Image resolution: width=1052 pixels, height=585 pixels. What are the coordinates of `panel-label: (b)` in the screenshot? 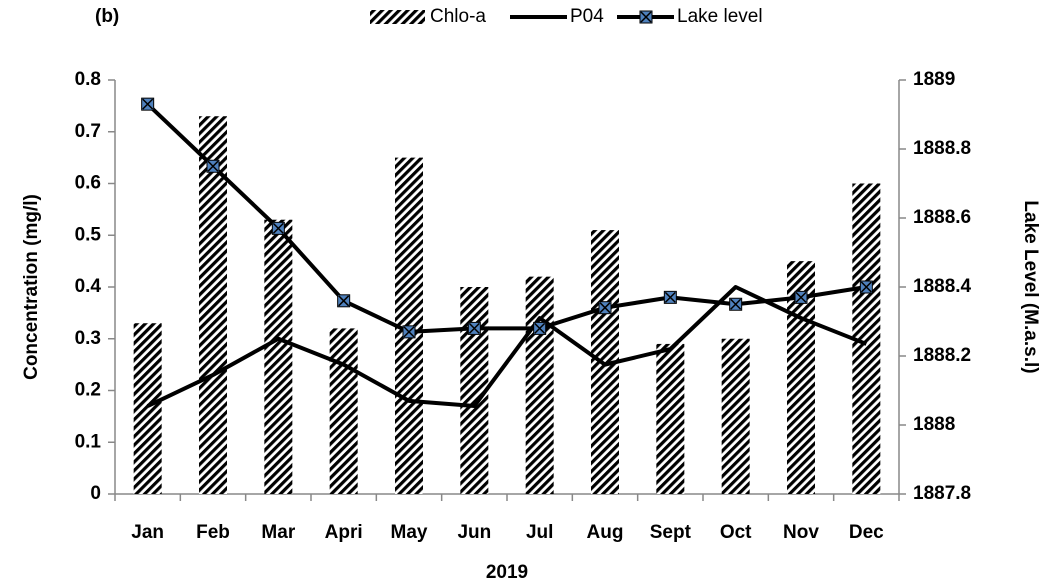 It's located at (107, 16).